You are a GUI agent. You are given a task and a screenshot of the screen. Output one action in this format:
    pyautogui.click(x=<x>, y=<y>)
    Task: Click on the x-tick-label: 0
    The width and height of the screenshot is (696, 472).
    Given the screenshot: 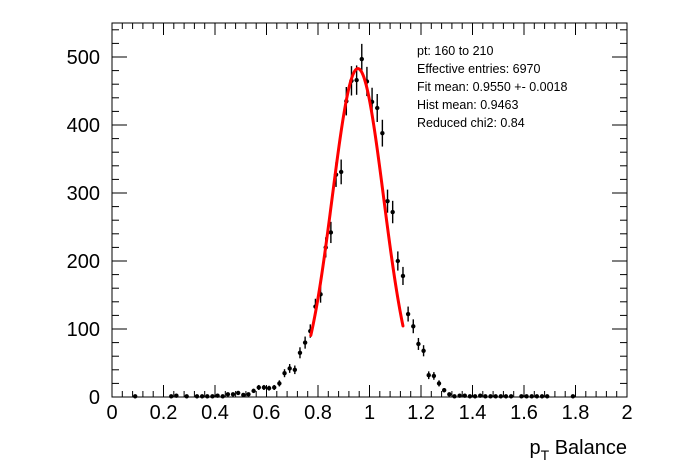 What is the action you would take?
    pyautogui.click(x=111, y=413)
    